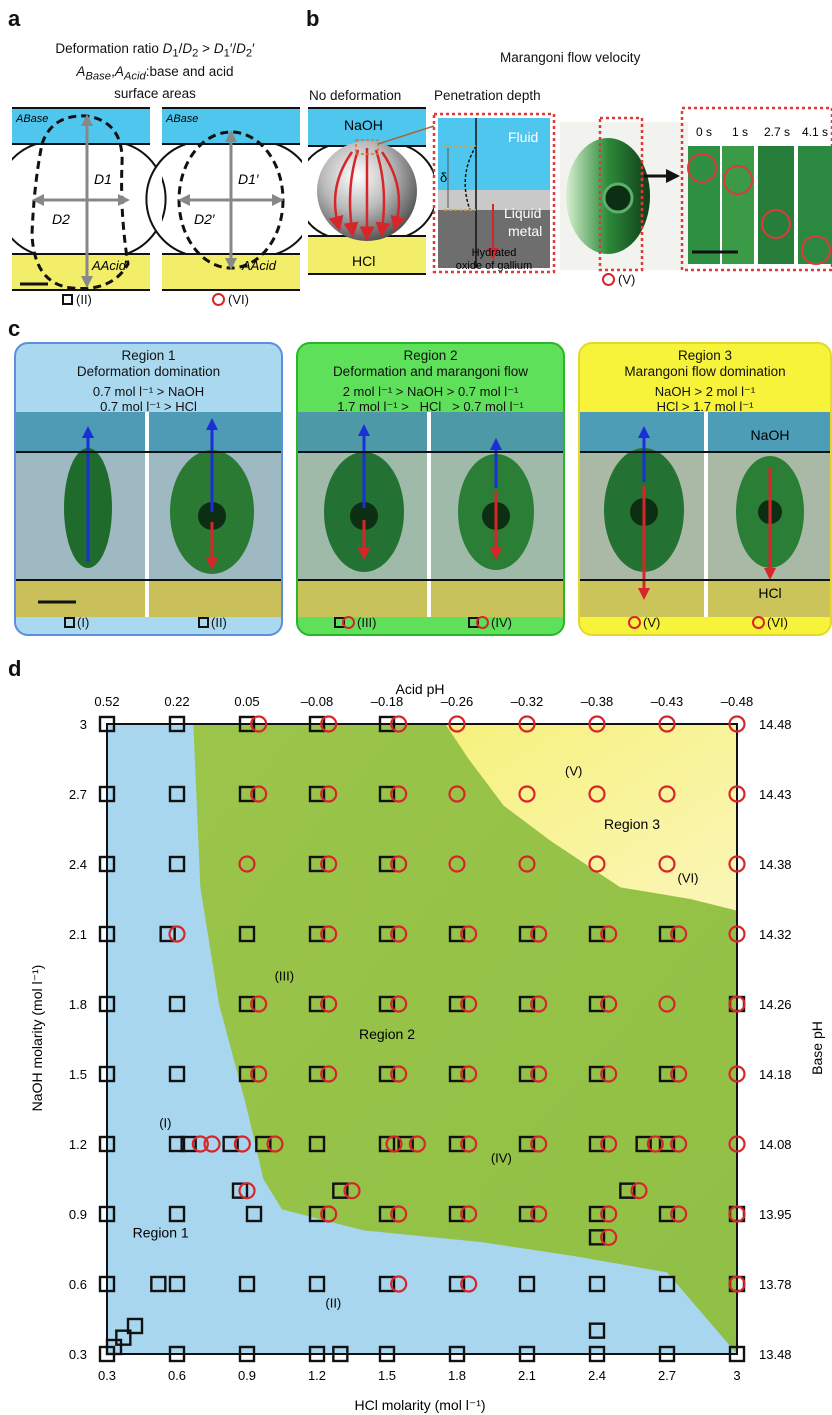 The height and width of the screenshot is (1415, 832). What do you see at coordinates (249, 179) in the screenshot?
I see `d1p-label: D1′` at bounding box center [249, 179].